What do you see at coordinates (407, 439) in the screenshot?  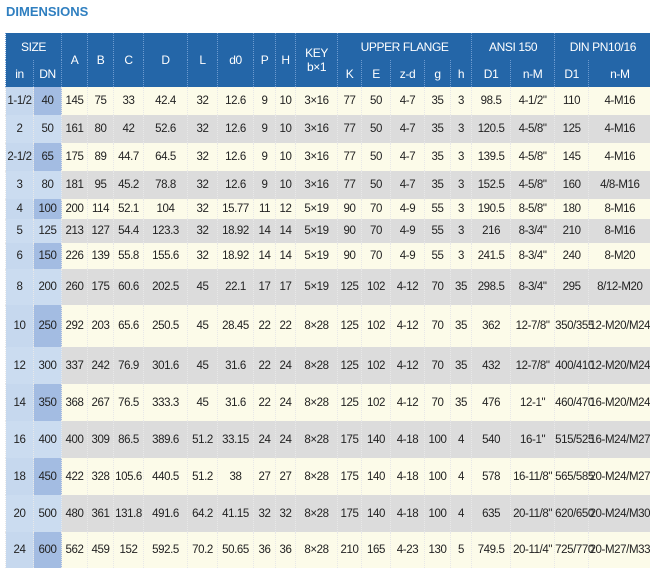 I see `table-cell: 4-18` at bounding box center [407, 439].